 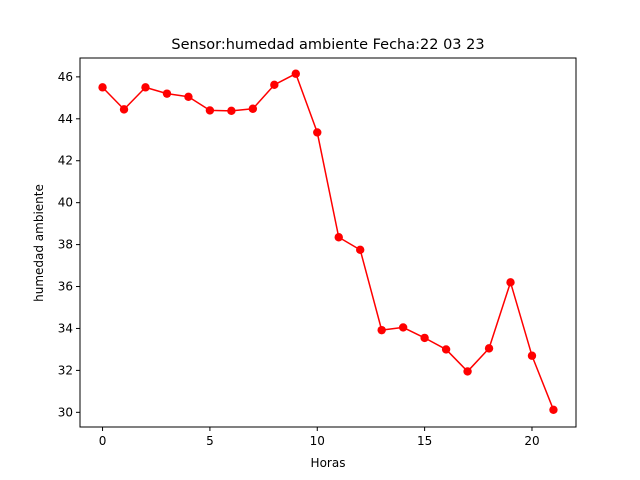 What do you see at coordinates (65, 119) in the screenshot?
I see `y-tick-label: 44` at bounding box center [65, 119].